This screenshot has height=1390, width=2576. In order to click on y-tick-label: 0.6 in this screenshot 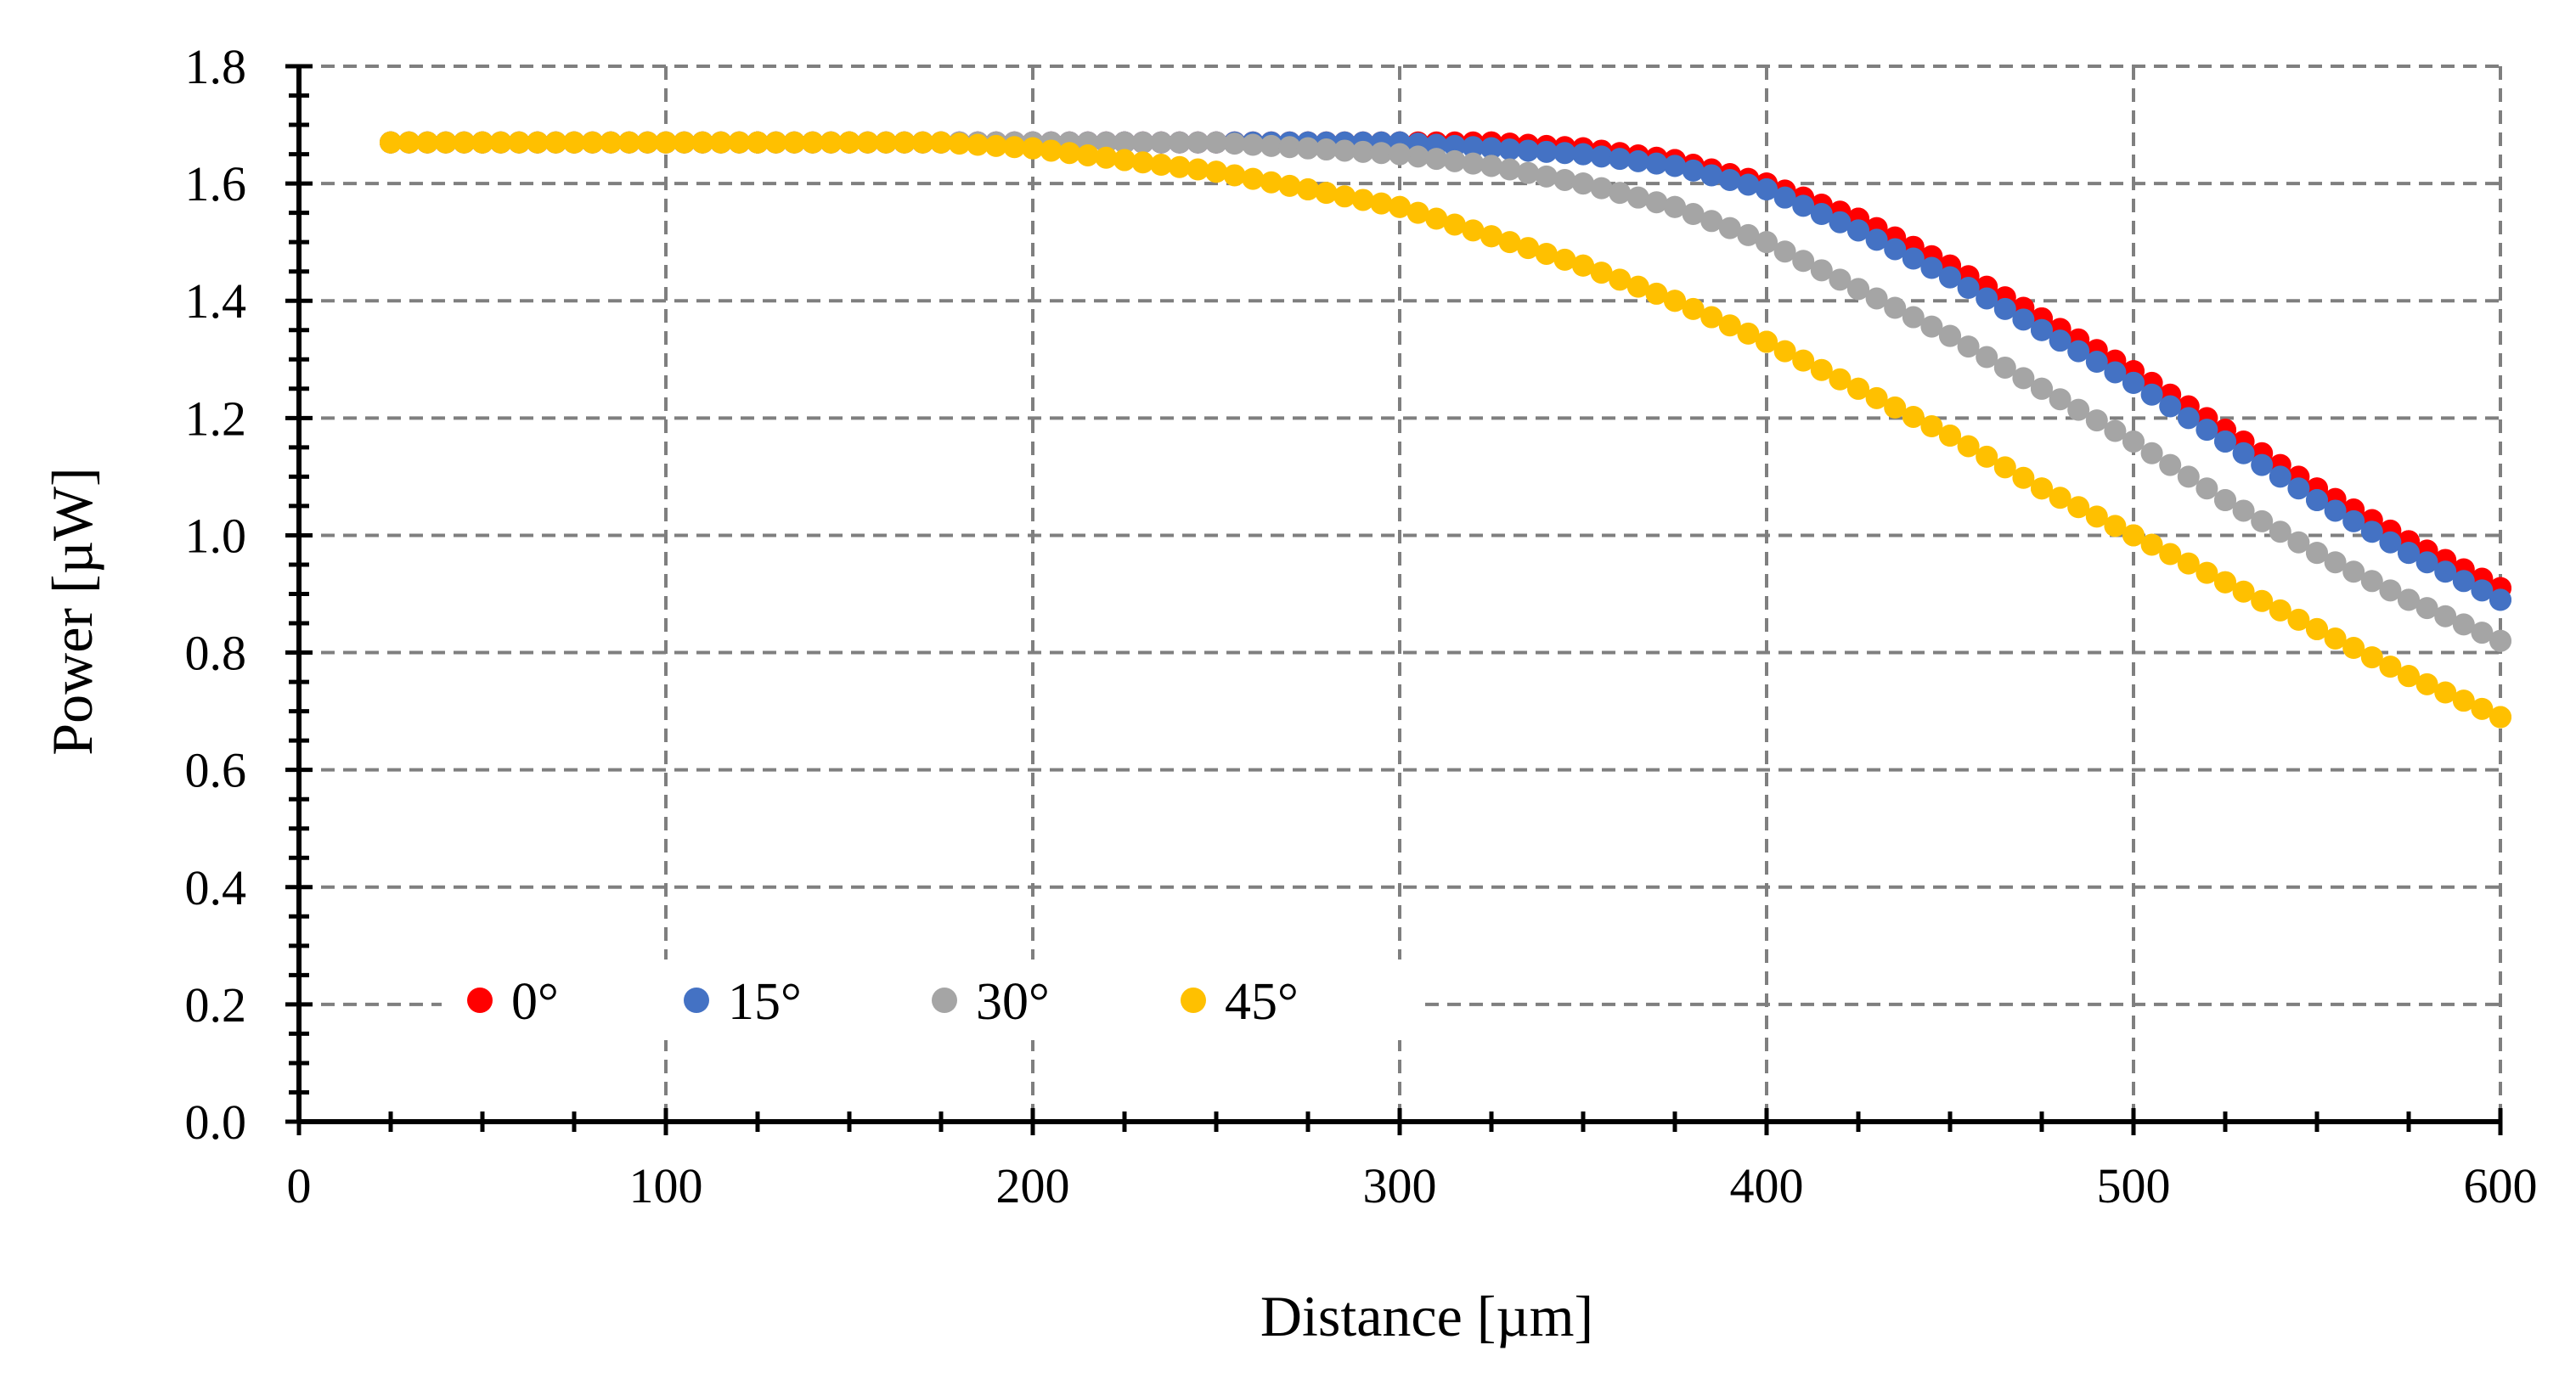, I will do `click(216, 770)`.